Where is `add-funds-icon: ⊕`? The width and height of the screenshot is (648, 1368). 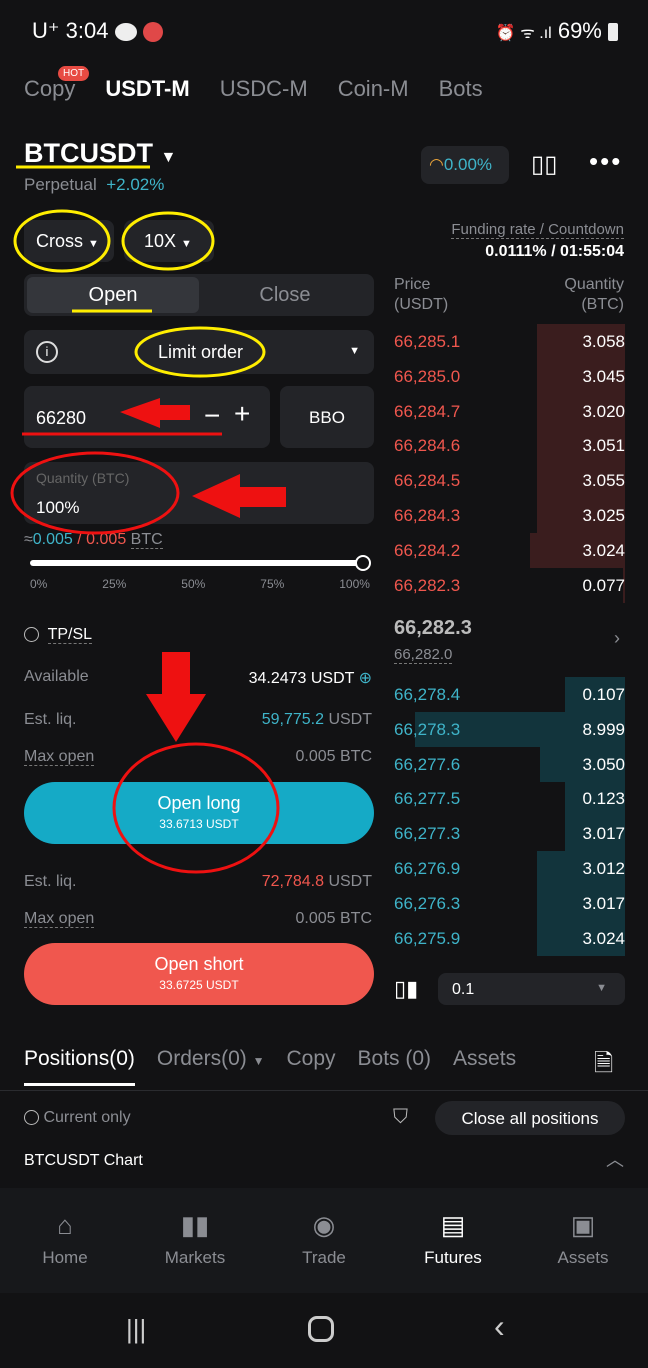
add-funds-icon: ⊕ is located at coordinates (365, 678).